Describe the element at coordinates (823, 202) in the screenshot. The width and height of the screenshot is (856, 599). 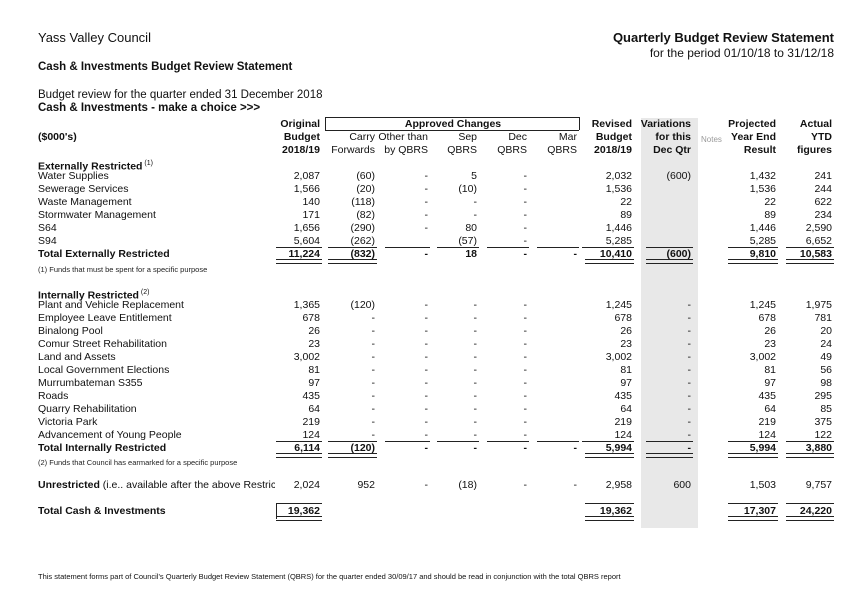
I see `actual-cell: 622` at that location.